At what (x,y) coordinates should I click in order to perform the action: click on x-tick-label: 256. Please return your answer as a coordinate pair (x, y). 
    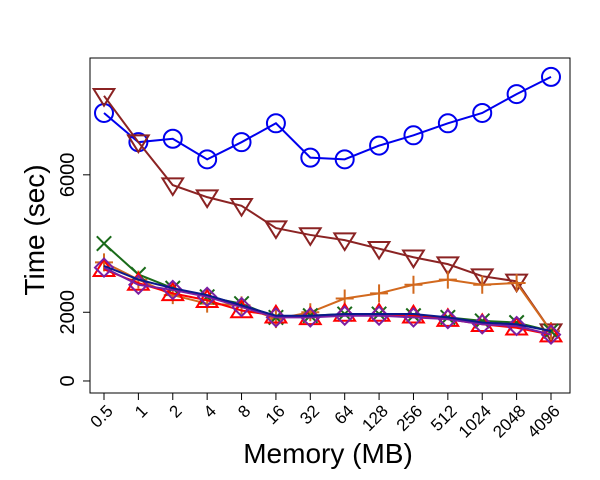
    Looking at the image, I should click on (409, 417).